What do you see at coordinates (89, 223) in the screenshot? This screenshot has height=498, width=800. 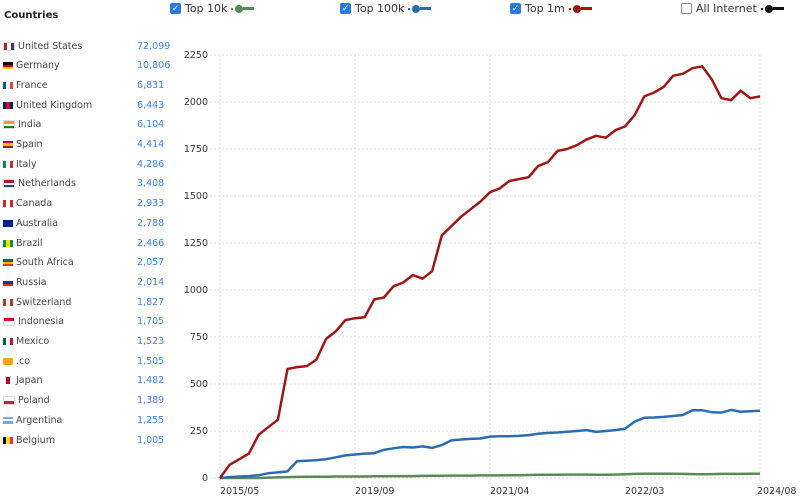 I see `country-row: Australia 2,788` at bounding box center [89, 223].